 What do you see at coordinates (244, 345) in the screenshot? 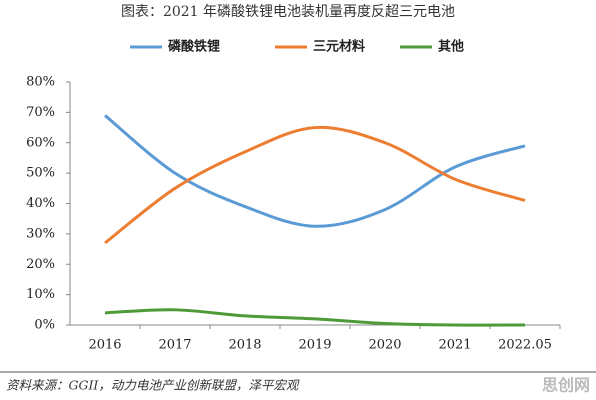
I see `x-tick-label: 2018` at bounding box center [244, 345].